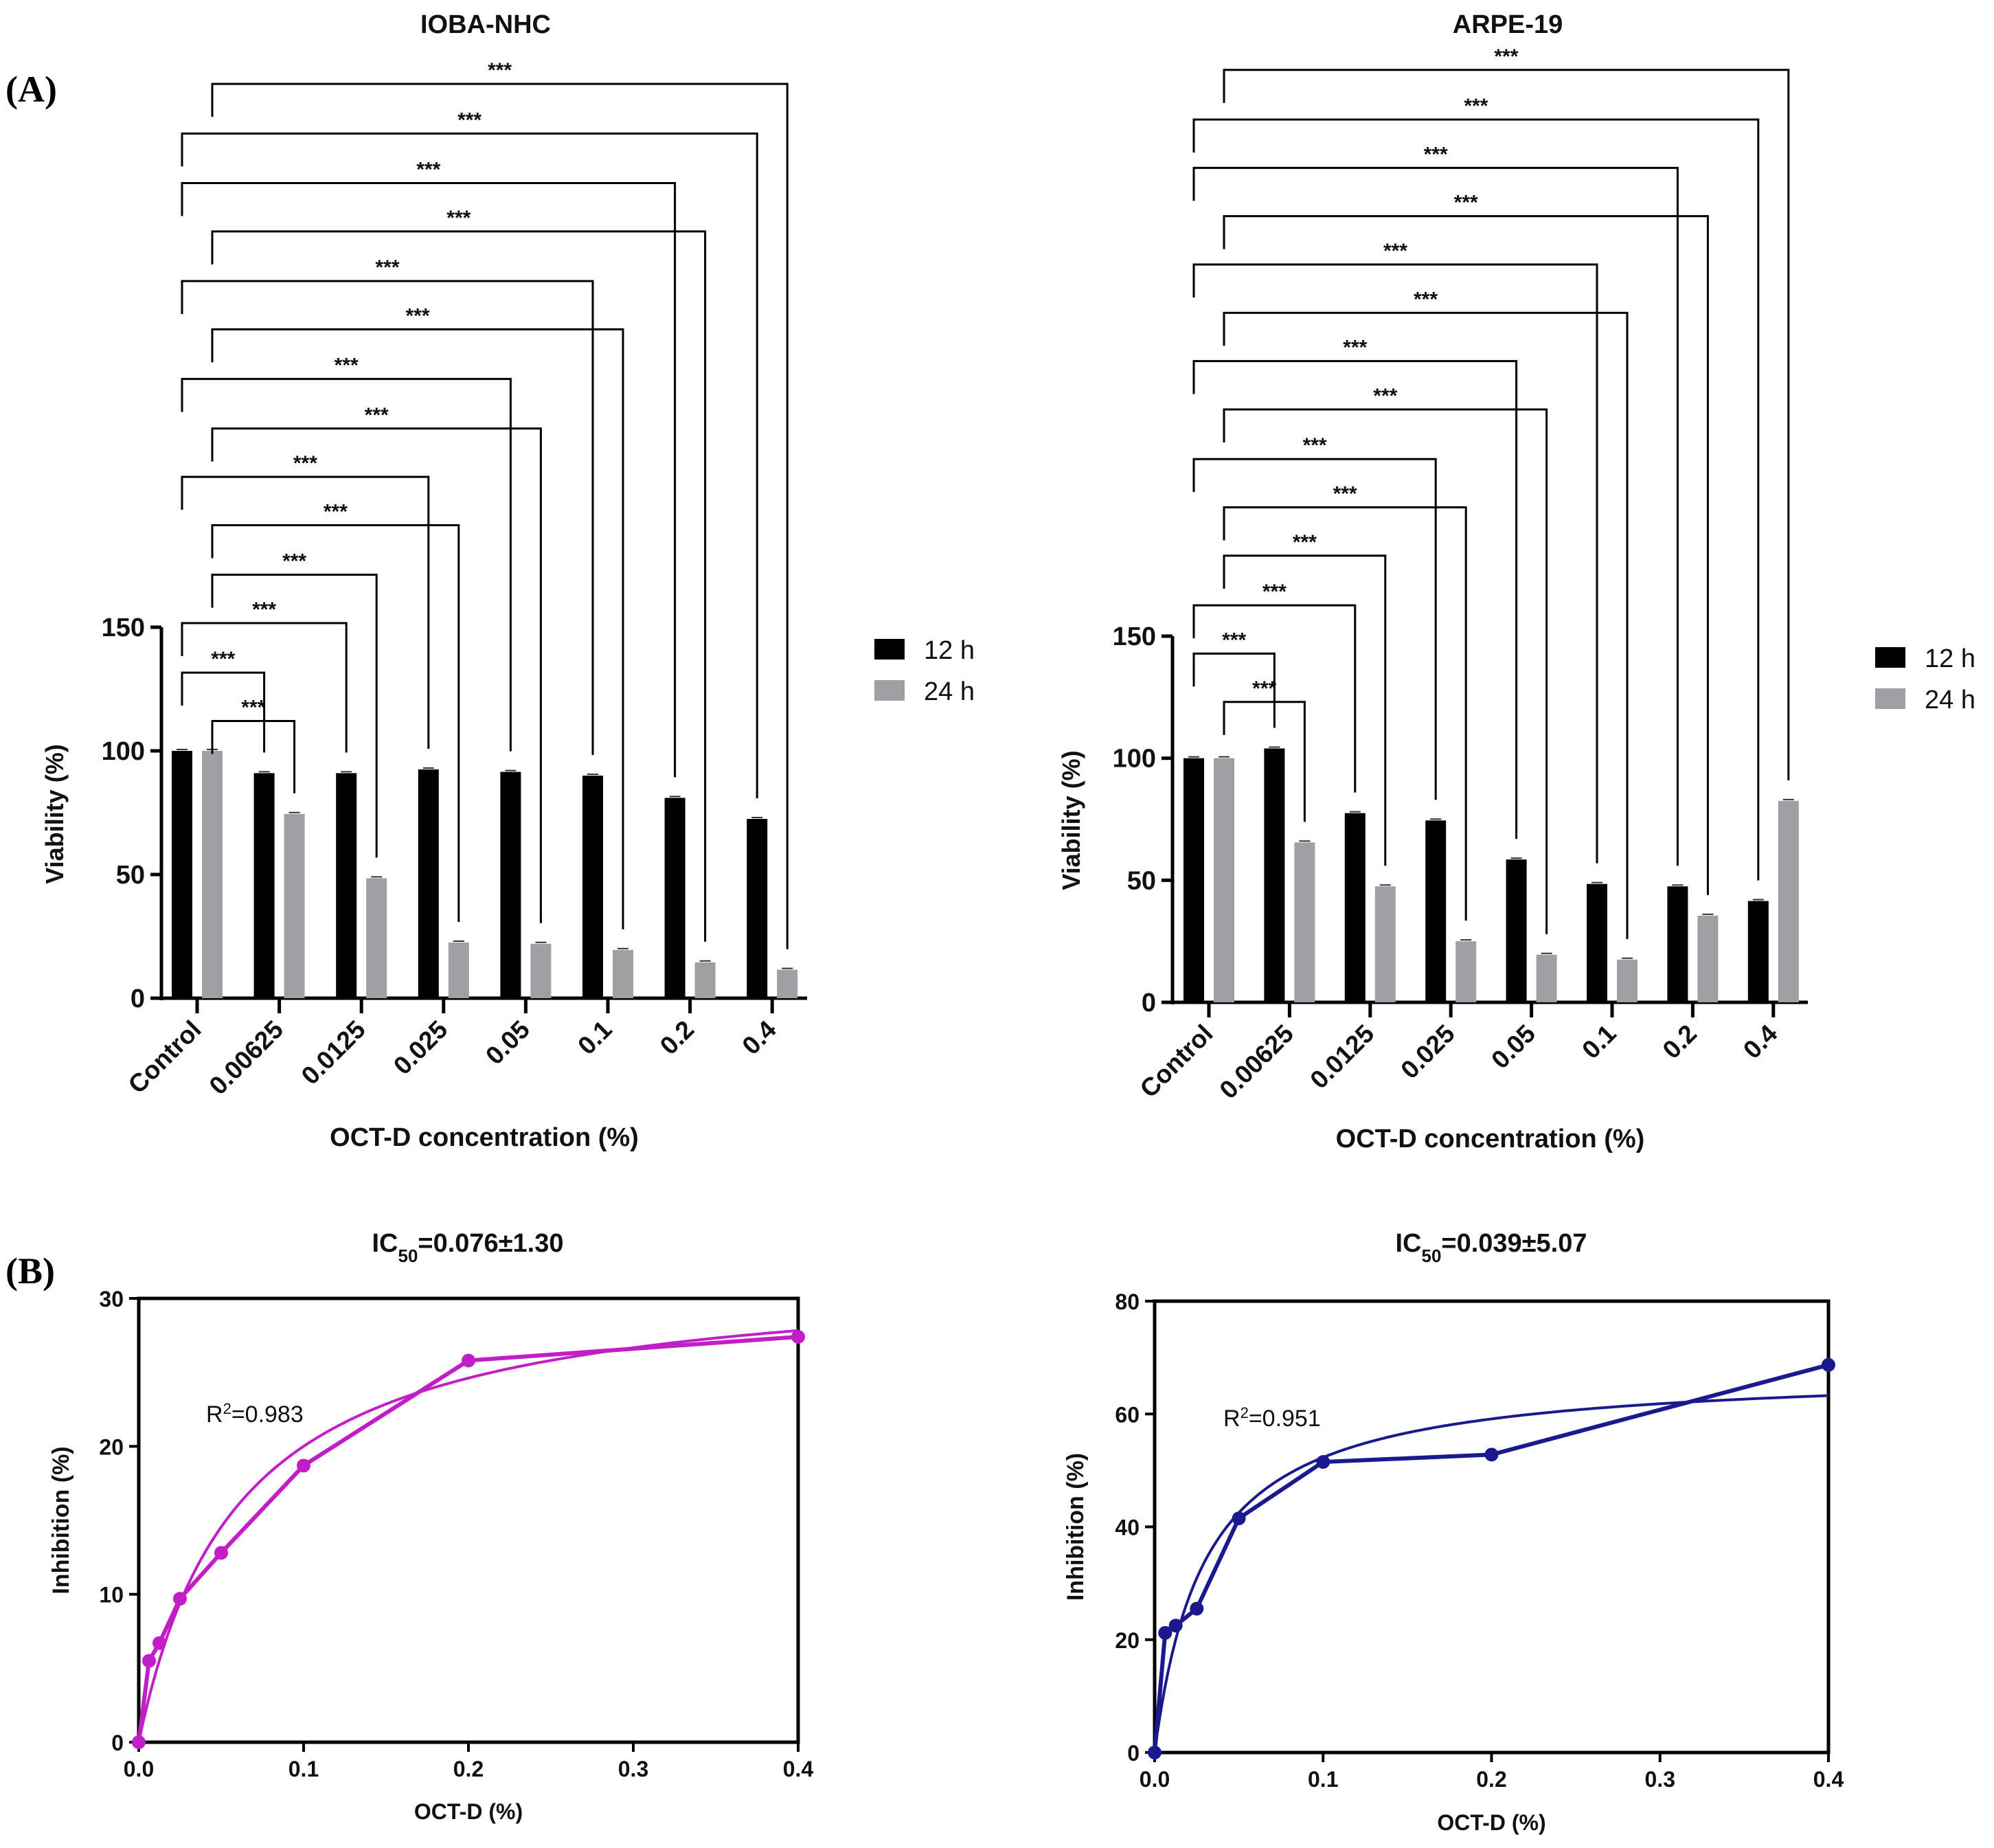  What do you see at coordinates (759, 1037) in the screenshot?
I see `x-tick-label: 0.4` at bounding box center [759, 1037].